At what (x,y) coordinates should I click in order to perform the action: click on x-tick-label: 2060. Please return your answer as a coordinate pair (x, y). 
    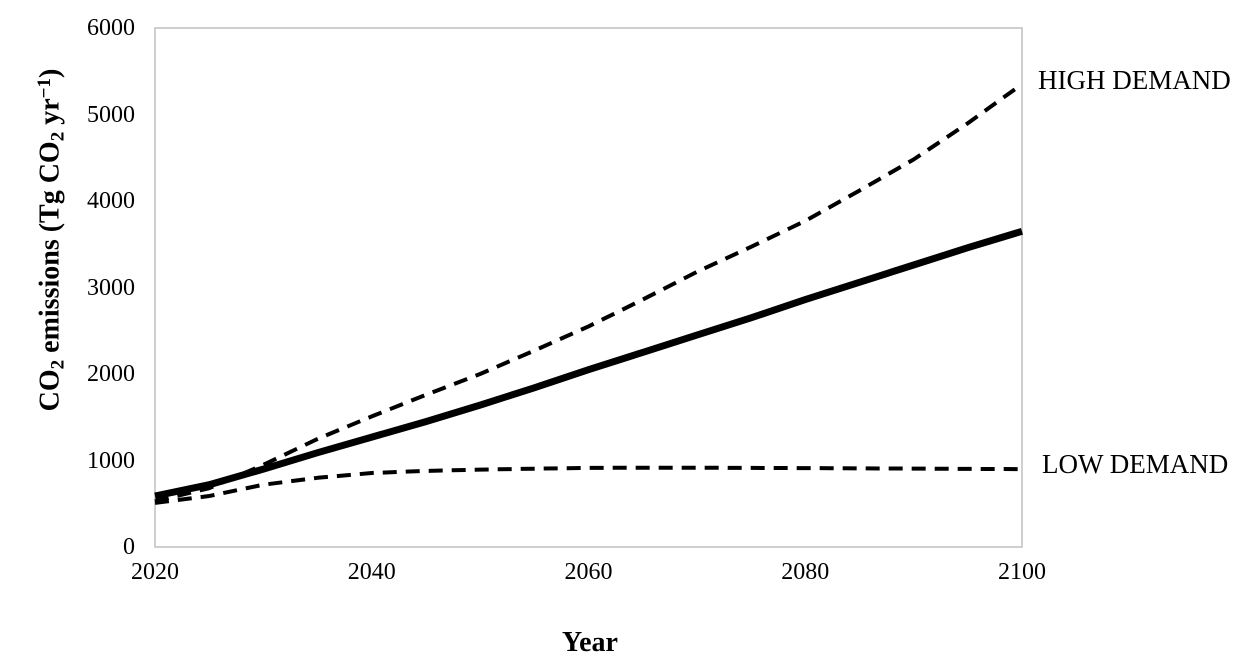
    Looking at the image, I should click on (588, 572).